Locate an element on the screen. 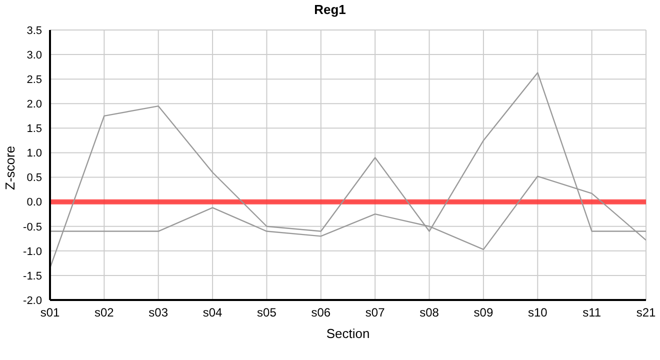  y-tick-label: 3.5 is located at coordinates (34, 30).